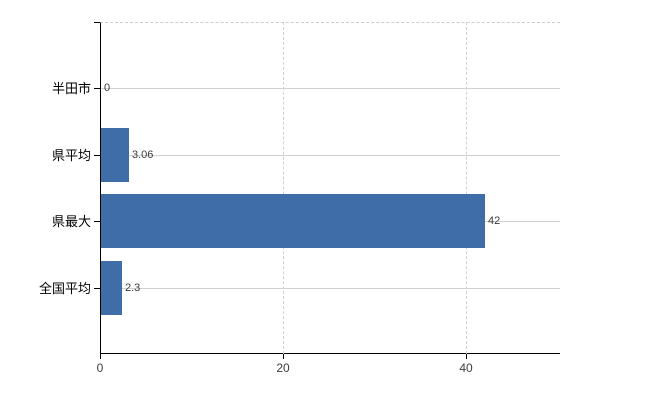 Image resolution: width=650 pixels, height=400 pixels. What do you see at coordinates (283, 368) in the screenshot?
I see `x-tick-label: 20` at bounding box center [283, 368].